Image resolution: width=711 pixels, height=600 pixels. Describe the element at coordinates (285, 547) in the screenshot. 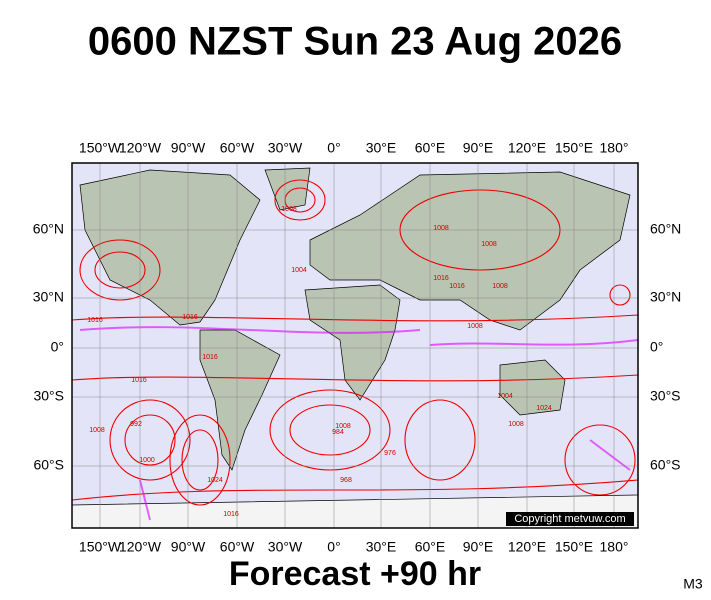

I see `lon-label-bottom: 30°W` at that location.